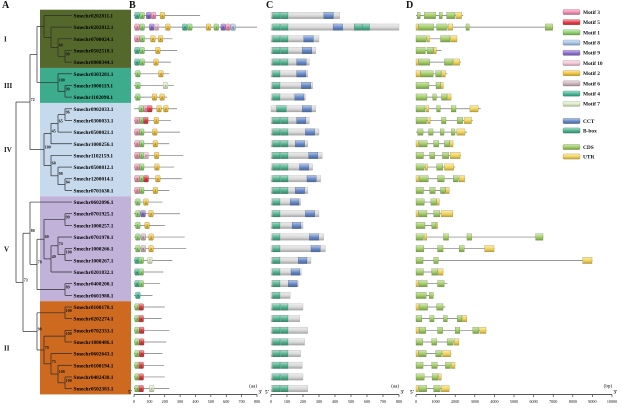 This screenshot has width=622, height=410. Describe the element at coordinates (6, 5) in the screenshot. I see `panel-label-a: A` at that location.